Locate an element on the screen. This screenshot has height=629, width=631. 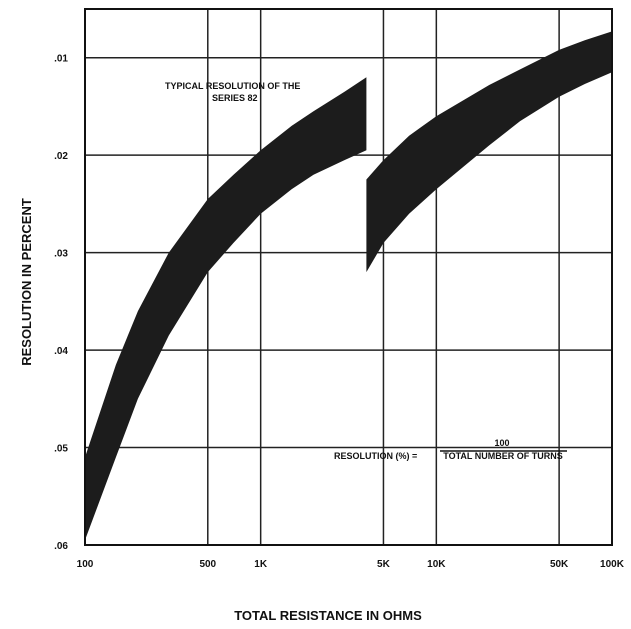
x-tick-label: 10K is located at coordinates (436, 564).